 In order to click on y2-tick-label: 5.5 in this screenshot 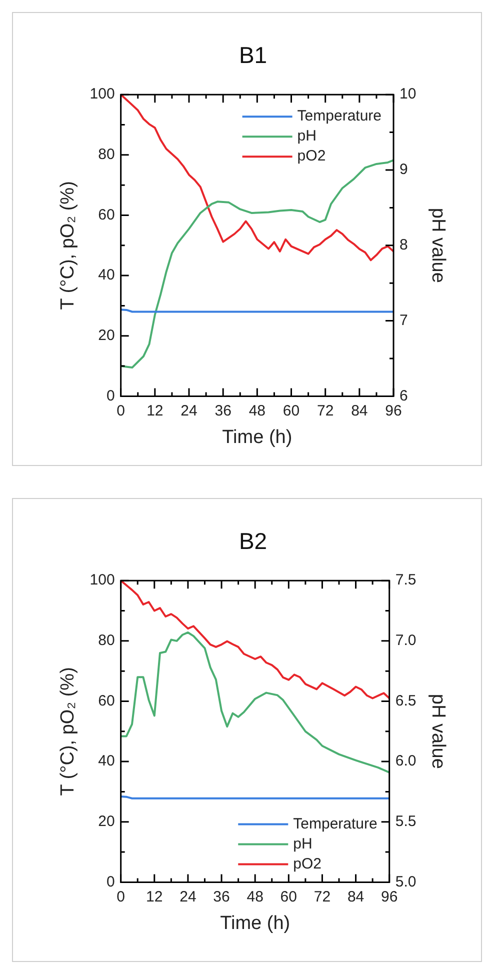, I will do `click(405, 821)`.